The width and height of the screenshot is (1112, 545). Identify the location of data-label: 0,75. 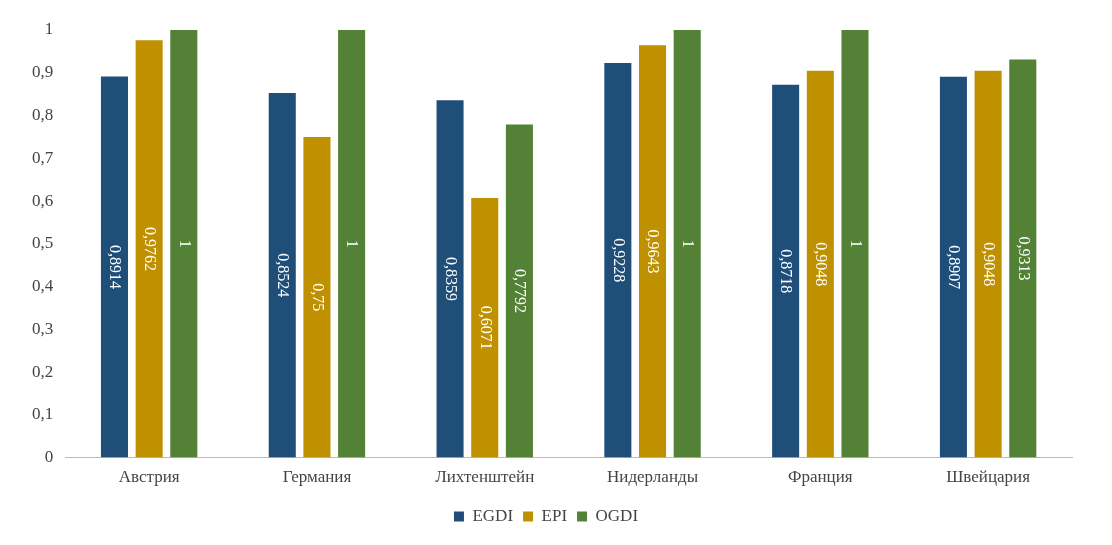
(318, 297).